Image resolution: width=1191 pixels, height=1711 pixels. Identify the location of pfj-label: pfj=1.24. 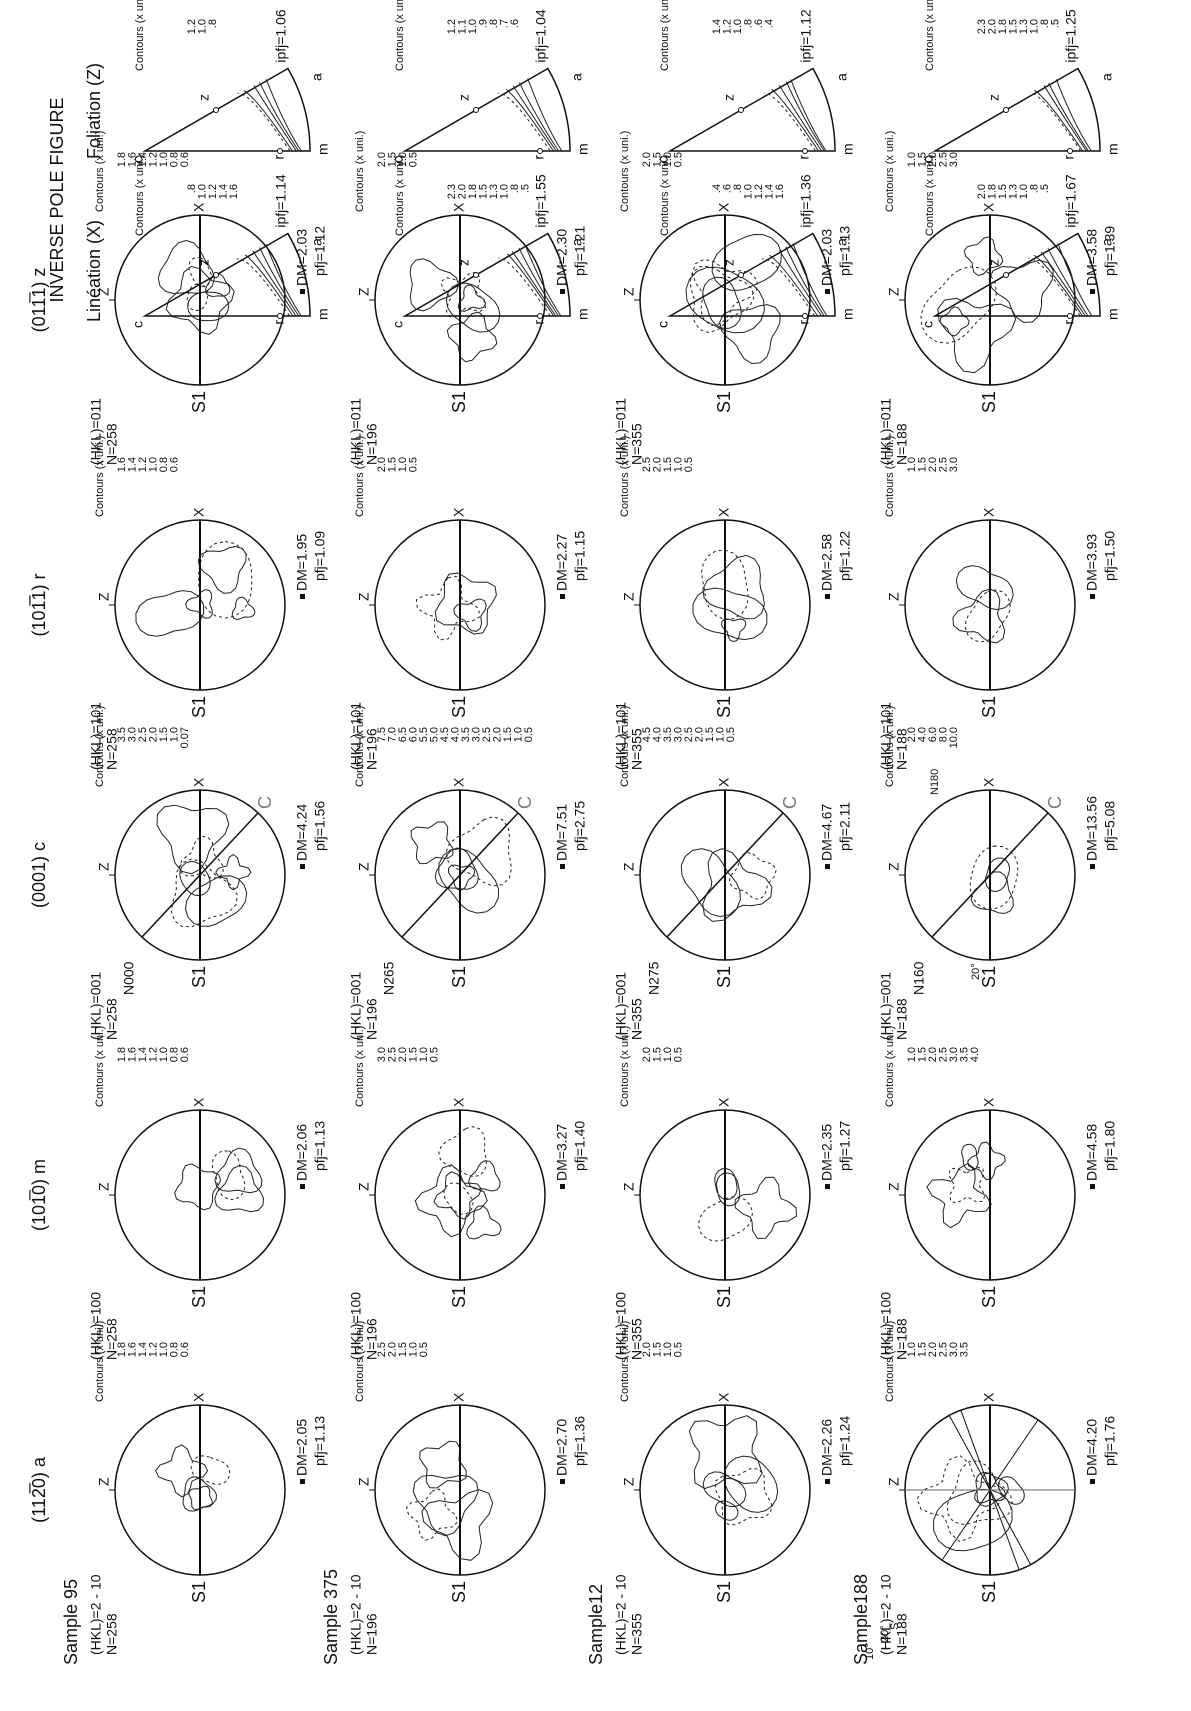
(845, 1441).